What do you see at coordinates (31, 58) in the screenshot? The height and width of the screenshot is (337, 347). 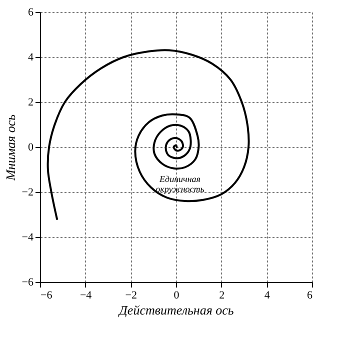 I see `y-tick-label: 4` at bounding box center [31, 58].